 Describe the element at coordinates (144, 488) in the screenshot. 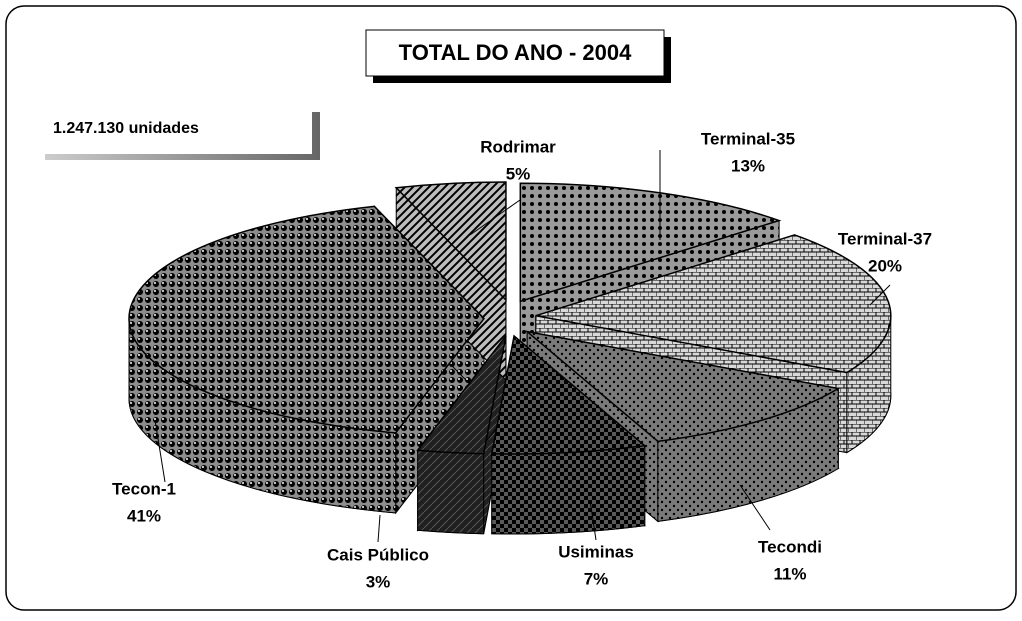

I see `slice-label: Tecon-1` at that location.